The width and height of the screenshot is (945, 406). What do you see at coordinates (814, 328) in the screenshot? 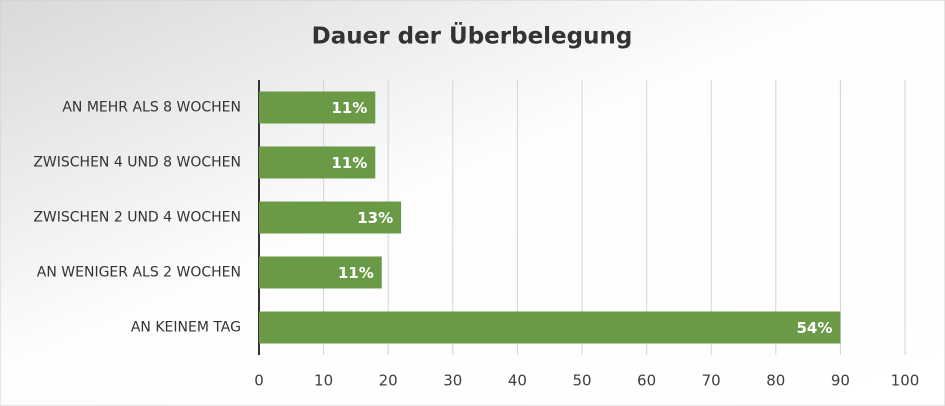
I see `data-label: 54%` at bounding box center [814, 328].